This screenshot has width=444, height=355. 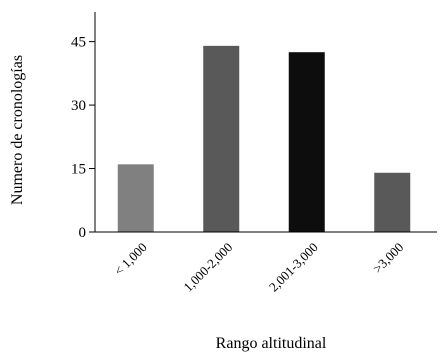 I want to click on y-ticks-group: 0 15 30 45, so click(x=83, y=138).